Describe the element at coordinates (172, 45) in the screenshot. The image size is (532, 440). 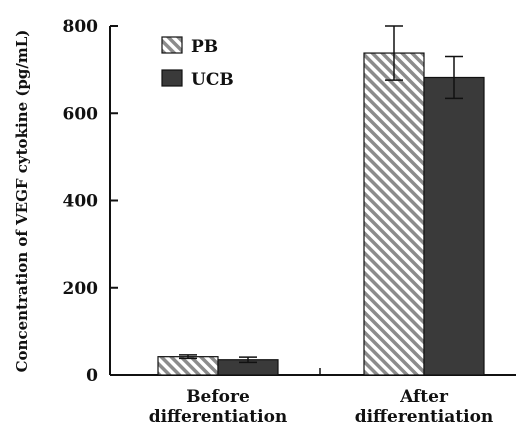
I see `legend-swatch-pb` at that location.